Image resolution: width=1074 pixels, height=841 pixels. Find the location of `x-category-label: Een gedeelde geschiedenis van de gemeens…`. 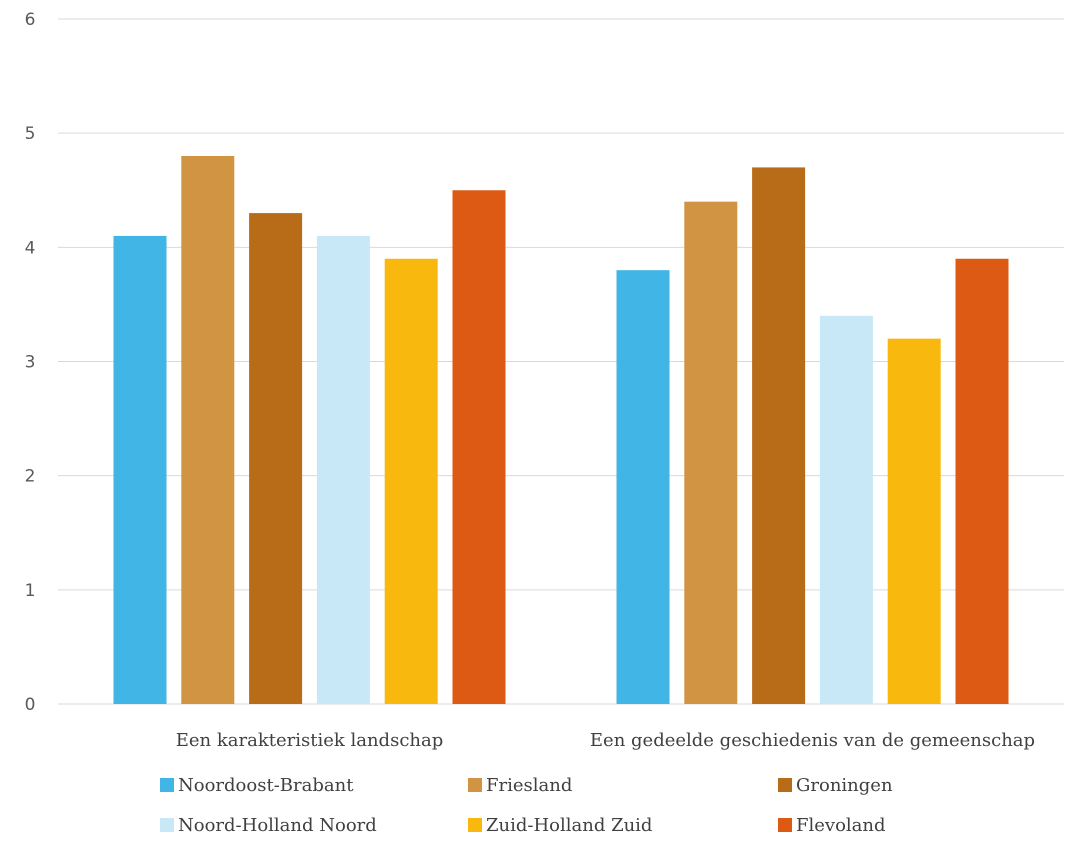

x-category-label: Een gedeelde geschiedenis van de gemeens… is located at coordinates (812, 740).